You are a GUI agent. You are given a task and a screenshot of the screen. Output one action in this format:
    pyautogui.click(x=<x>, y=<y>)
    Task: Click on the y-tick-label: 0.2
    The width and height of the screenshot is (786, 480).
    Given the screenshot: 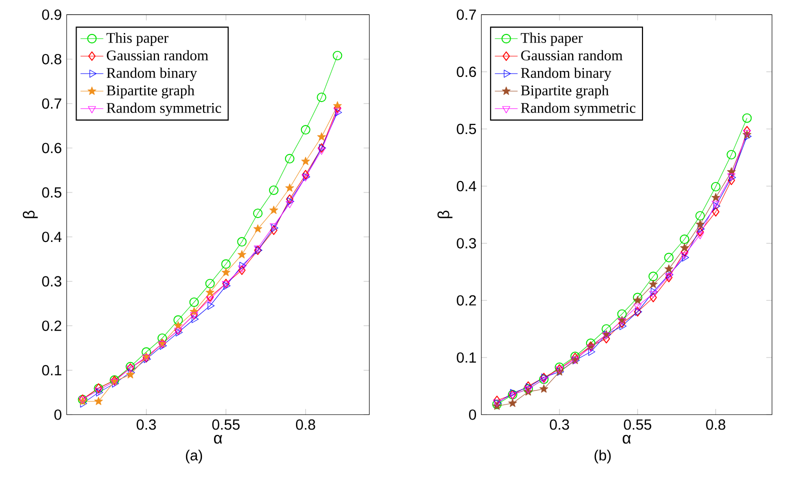 What is the action you would take?
    pyautogui.click(x=466, y=300)
    